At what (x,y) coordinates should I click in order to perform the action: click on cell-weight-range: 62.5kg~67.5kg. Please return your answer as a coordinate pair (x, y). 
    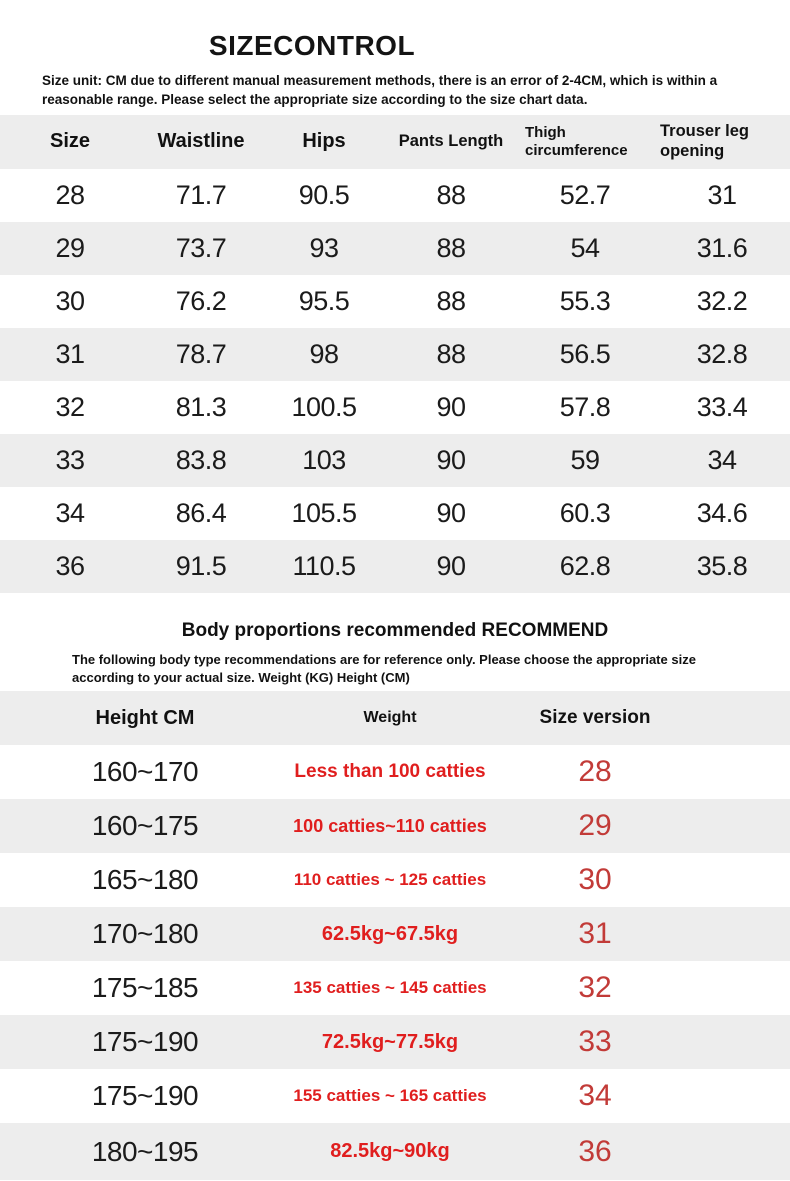
    Looking at the image, I should click on (390, 933).